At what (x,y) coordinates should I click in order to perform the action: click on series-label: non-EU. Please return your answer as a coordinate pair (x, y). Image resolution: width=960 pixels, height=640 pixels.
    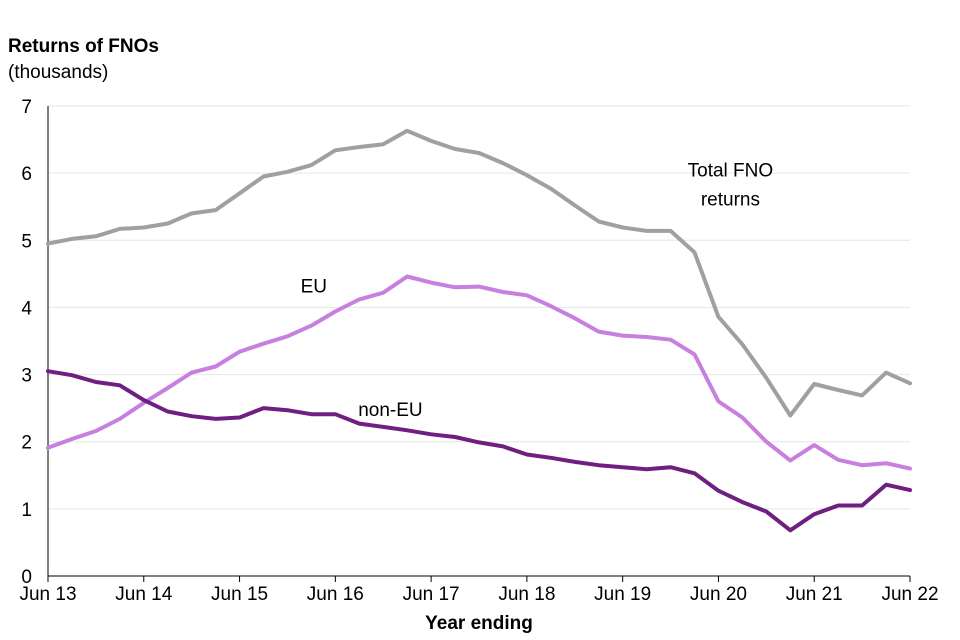
    Looking at the image, I should click on (390, 410).